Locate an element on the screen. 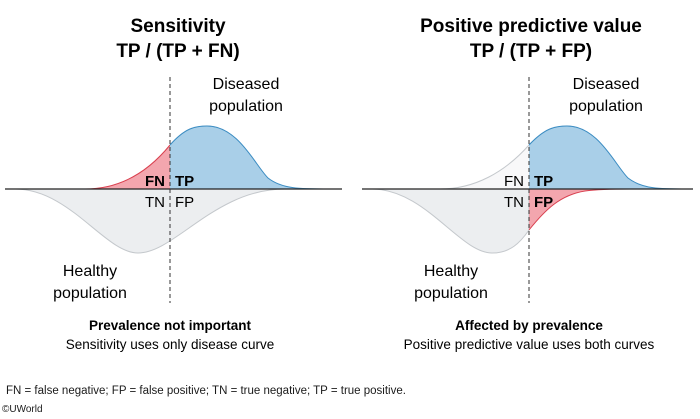  left-caption-bold: Prevalence not important is located at coordinates (170, 325).